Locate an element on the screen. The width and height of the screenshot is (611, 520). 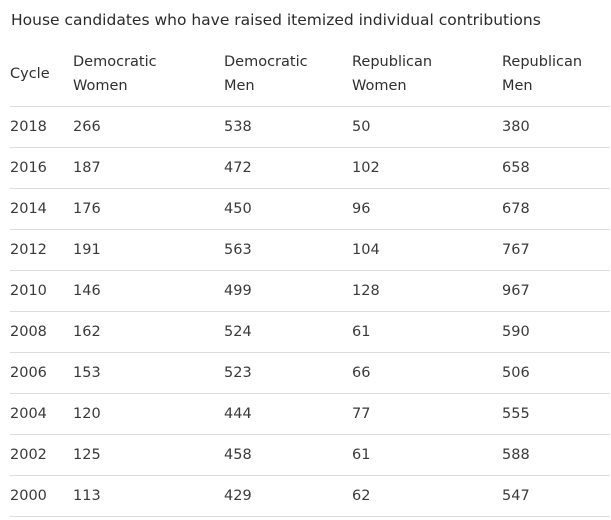
cell-cycle: 2004 is located at coordinates (41, 414).